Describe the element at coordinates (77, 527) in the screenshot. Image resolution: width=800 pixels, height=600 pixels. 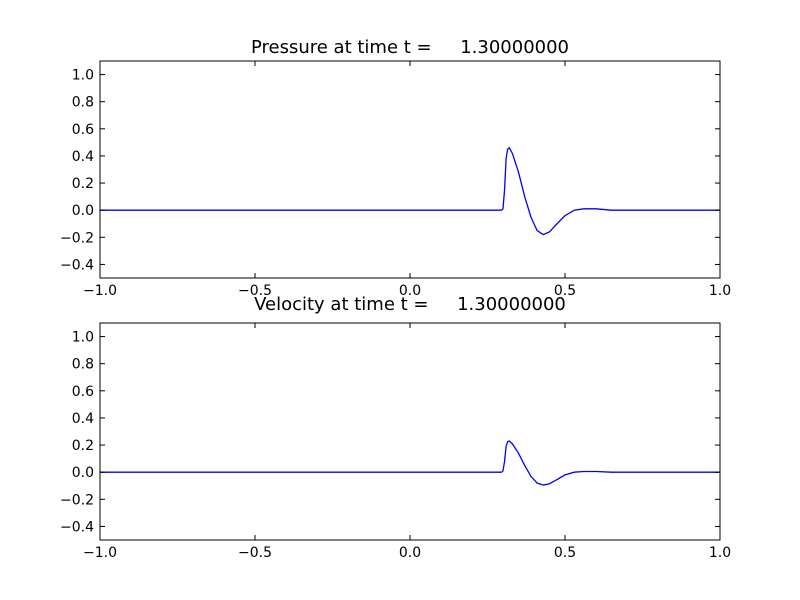
I see `velocity-y-tick-label: −0.4` at that location.